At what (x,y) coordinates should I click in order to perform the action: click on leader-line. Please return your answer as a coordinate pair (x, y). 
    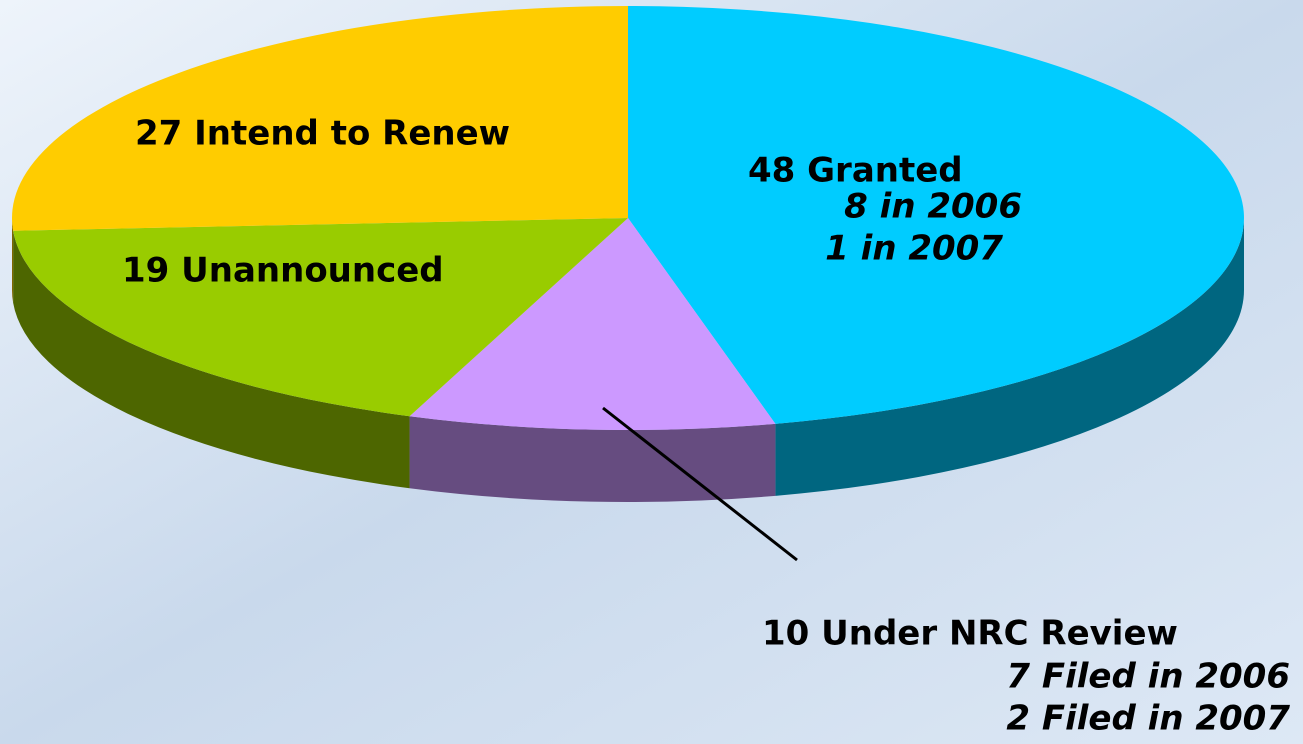
    Looking at the image, I should click on (700, 484).